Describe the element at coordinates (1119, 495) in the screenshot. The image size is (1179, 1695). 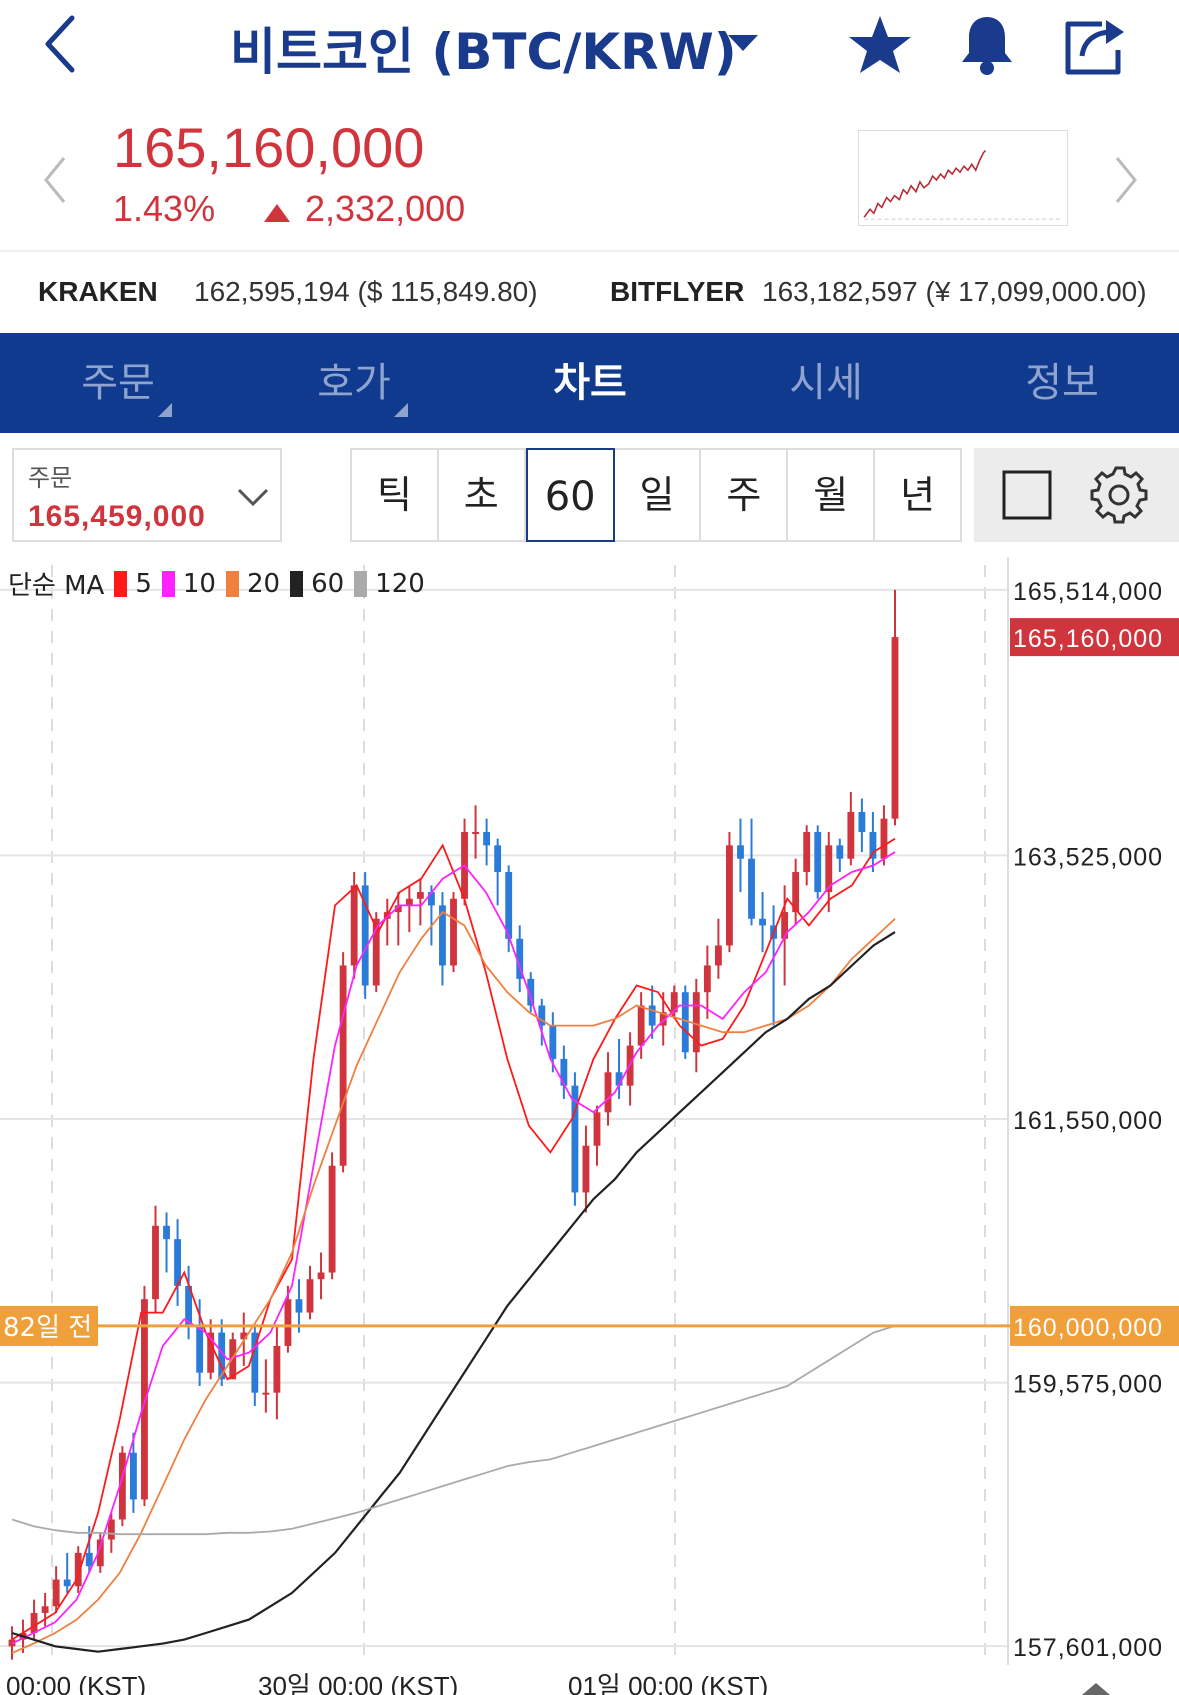
I see `gear-icon` at that location.